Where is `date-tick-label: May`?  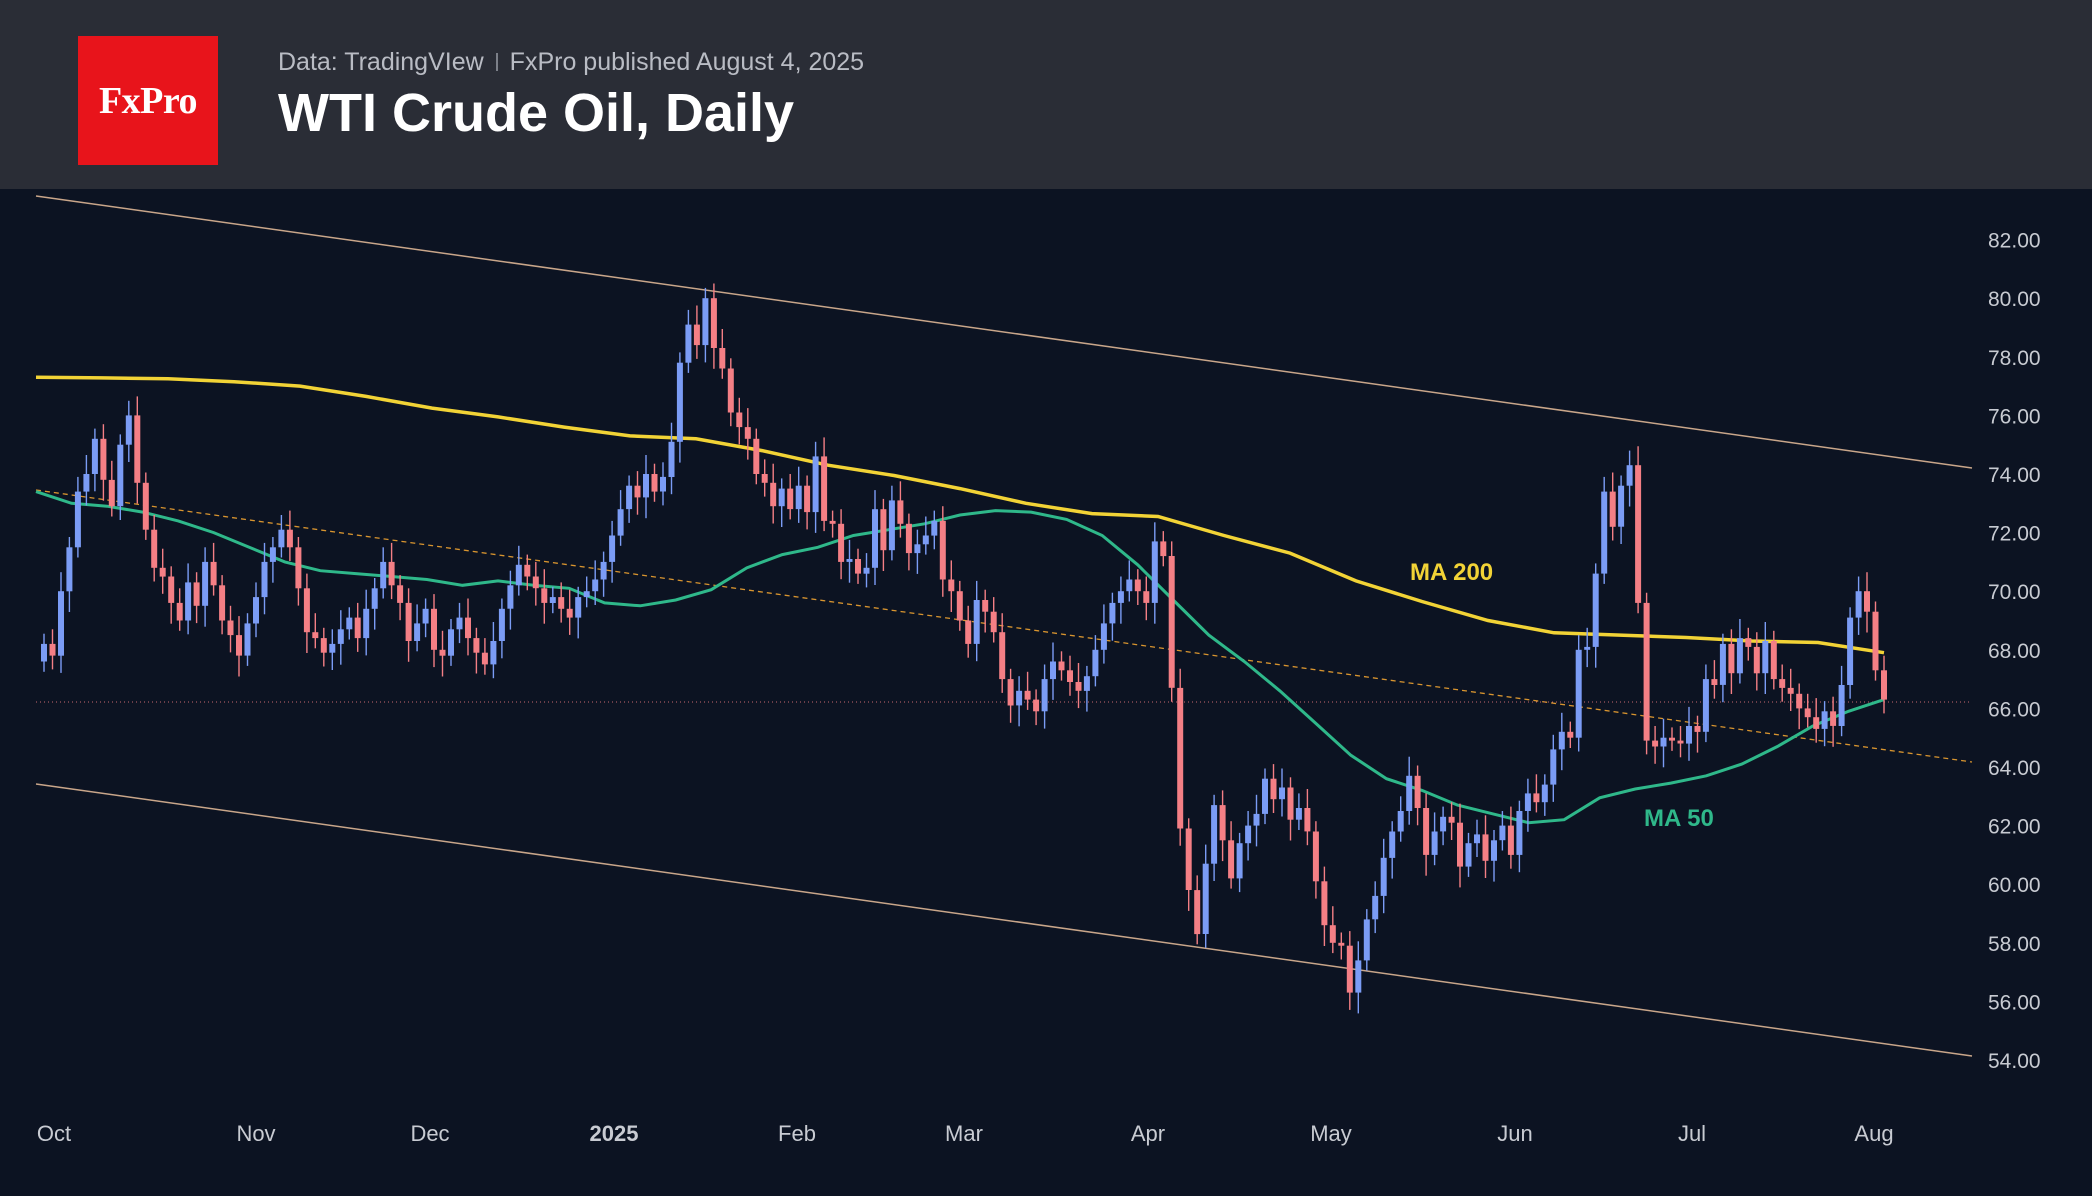 date-tick-label: May is located at coordinates (1331, 1133).